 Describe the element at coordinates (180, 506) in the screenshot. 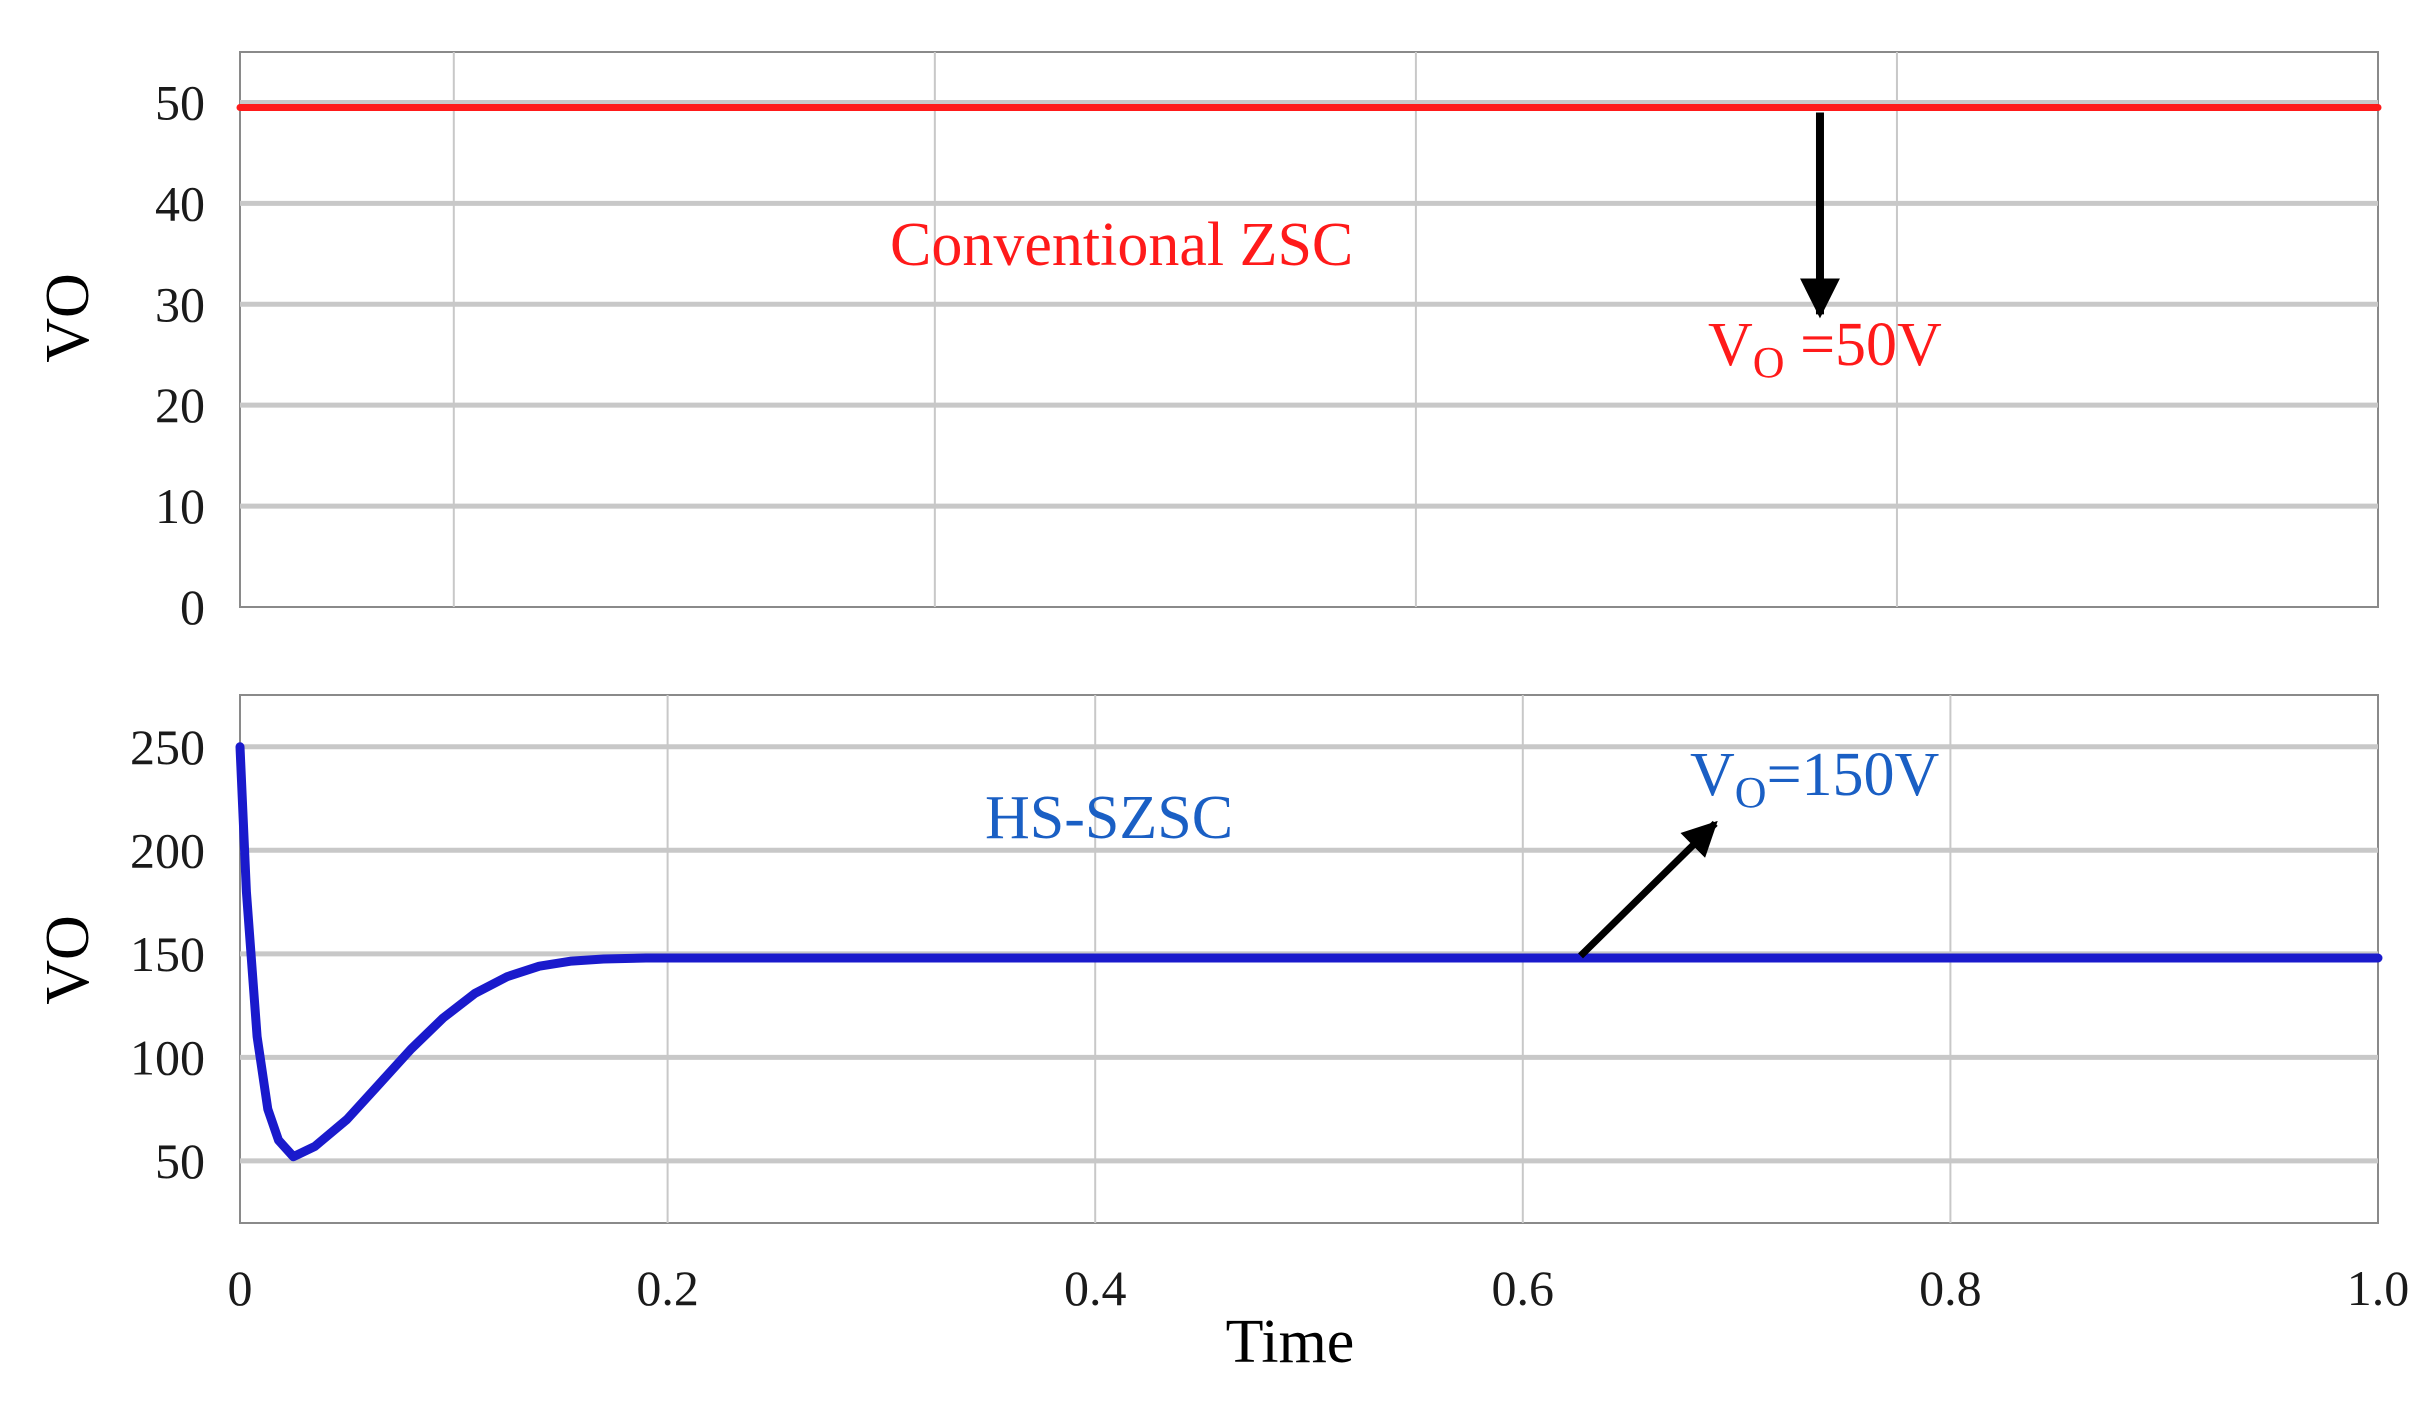

I see `y-tick-label: 10` at that location.